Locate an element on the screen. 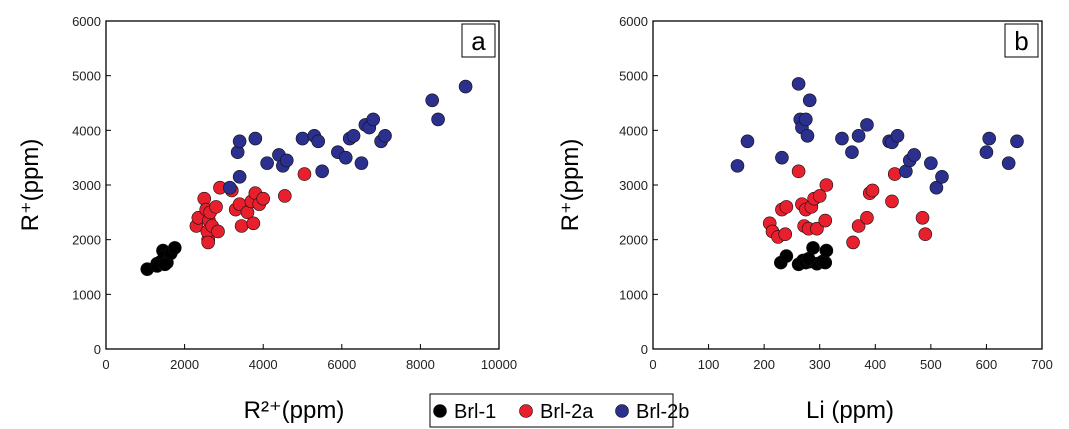 The width and height of the screenshot is (1069, 429). x-axis-title-a: R²⁺(ppm) is located at coordinates (294, 410).